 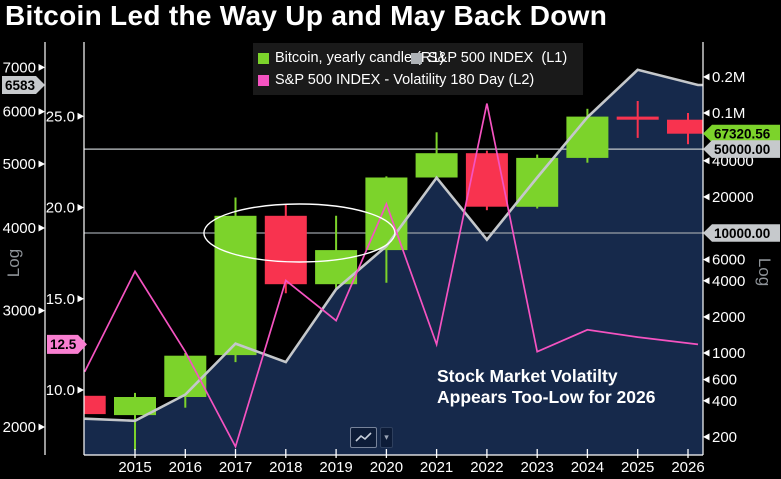 What do you see at coordinates (263, 80) in the screenshot?
I see `volatility-swatch-icon` at bounding box center [263, 80].